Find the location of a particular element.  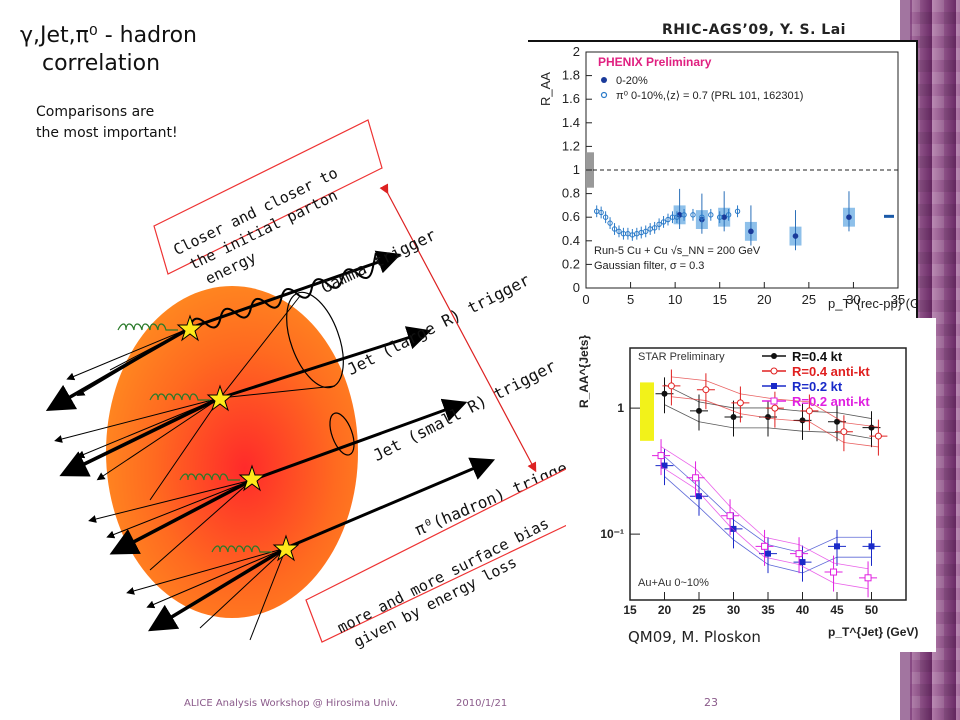

phenix-title: PHENIX Preliminary is located at coordinates (655, 62).